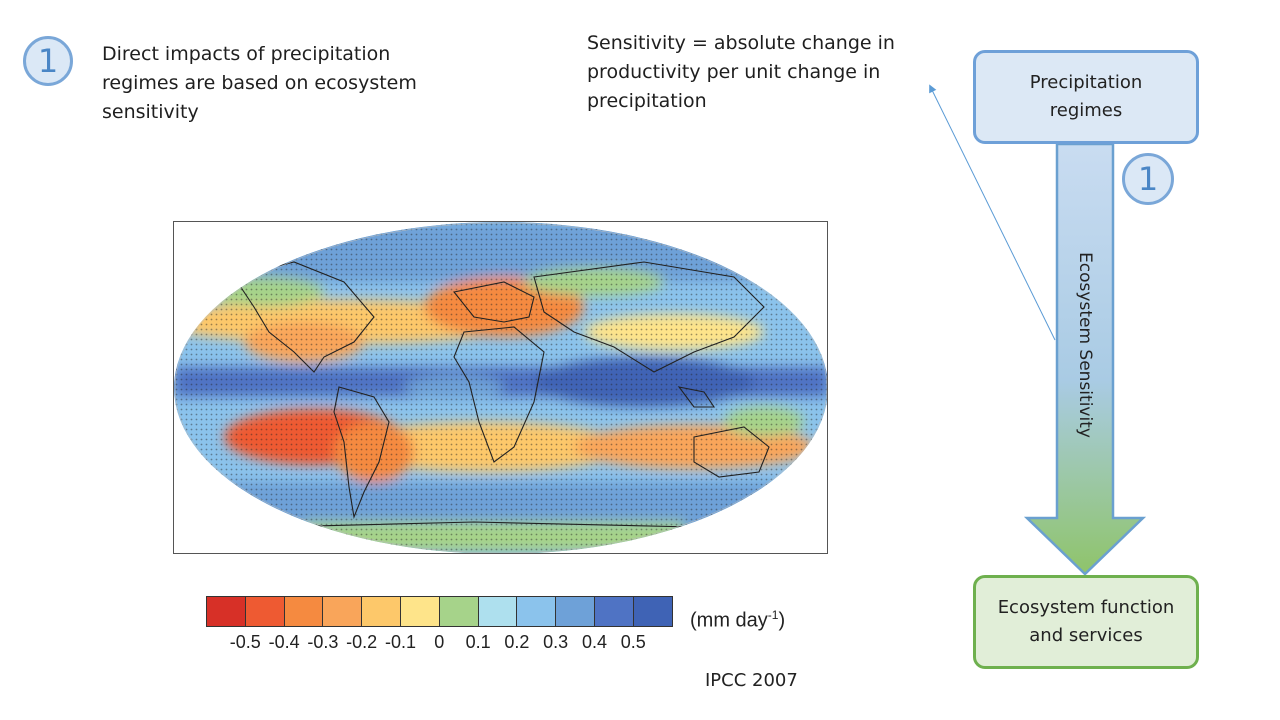 Image resolution: width=1280 pixels, height=720 pixels. What do you see at coordinates (323, 642) in the screenshot?
I see `colorbar-tick-label: -0.3` at bounding box center [323, 642].